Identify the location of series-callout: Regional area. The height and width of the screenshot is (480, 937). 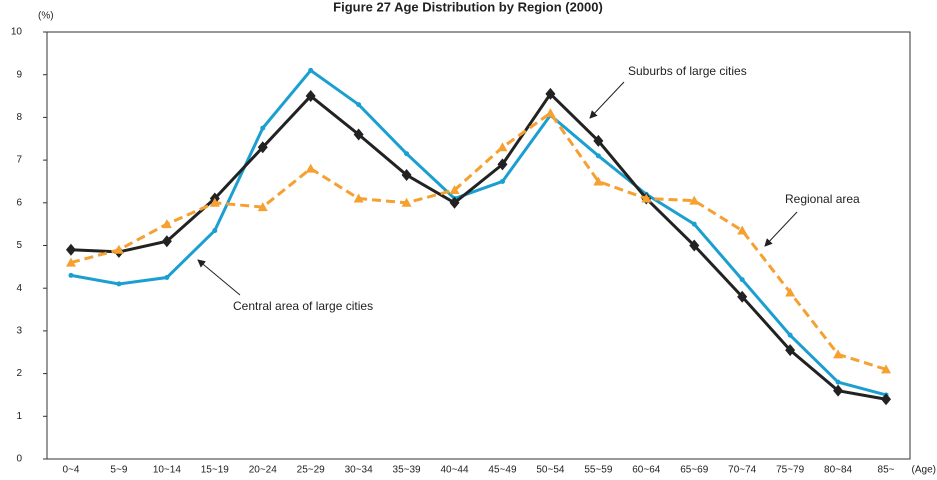
(822, 199).